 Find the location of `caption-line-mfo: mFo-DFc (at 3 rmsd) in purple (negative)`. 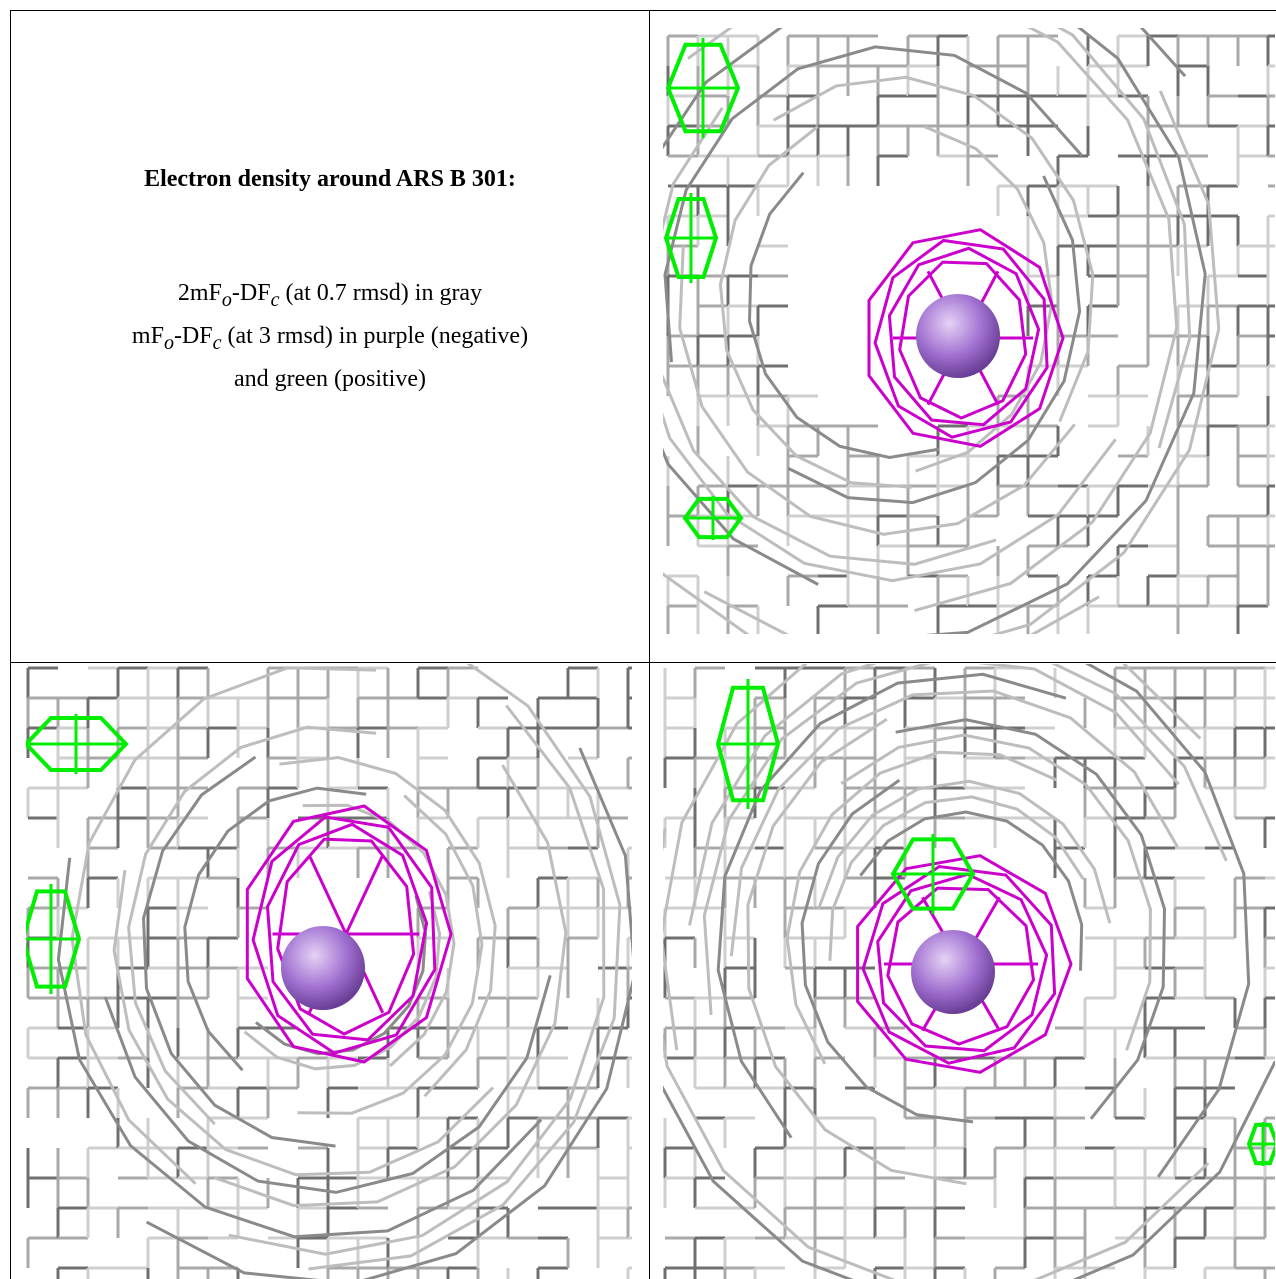

caption-line-mfo: mFo-DFc (at 3 rmsd) in purple (negative) is located at coordinates (330, 338).